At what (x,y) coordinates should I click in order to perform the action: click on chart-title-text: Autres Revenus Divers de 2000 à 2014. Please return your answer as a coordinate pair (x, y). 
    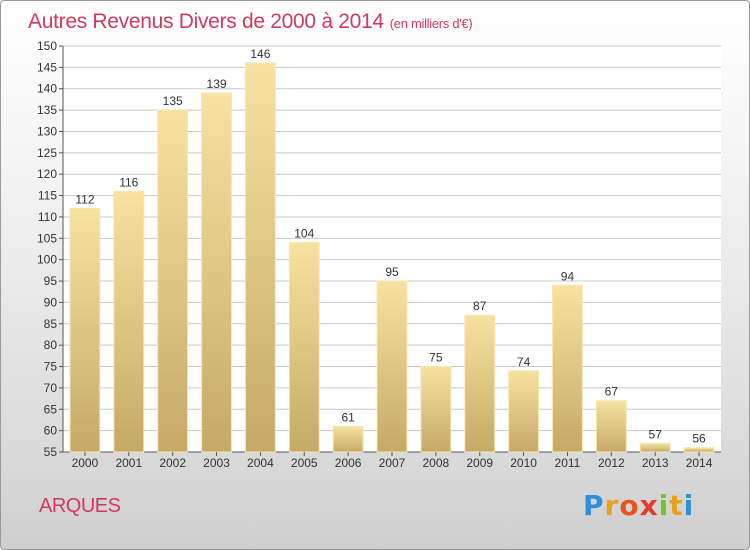
    Looking at the image, I should click on (206, 21).